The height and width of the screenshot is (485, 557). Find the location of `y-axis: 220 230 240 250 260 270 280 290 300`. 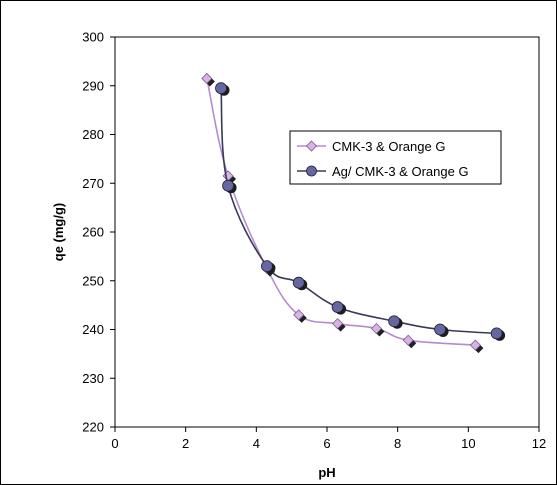

y-axis: 220 230 240 250 260 270 280 290 300 is located at coordinates (98, 232).